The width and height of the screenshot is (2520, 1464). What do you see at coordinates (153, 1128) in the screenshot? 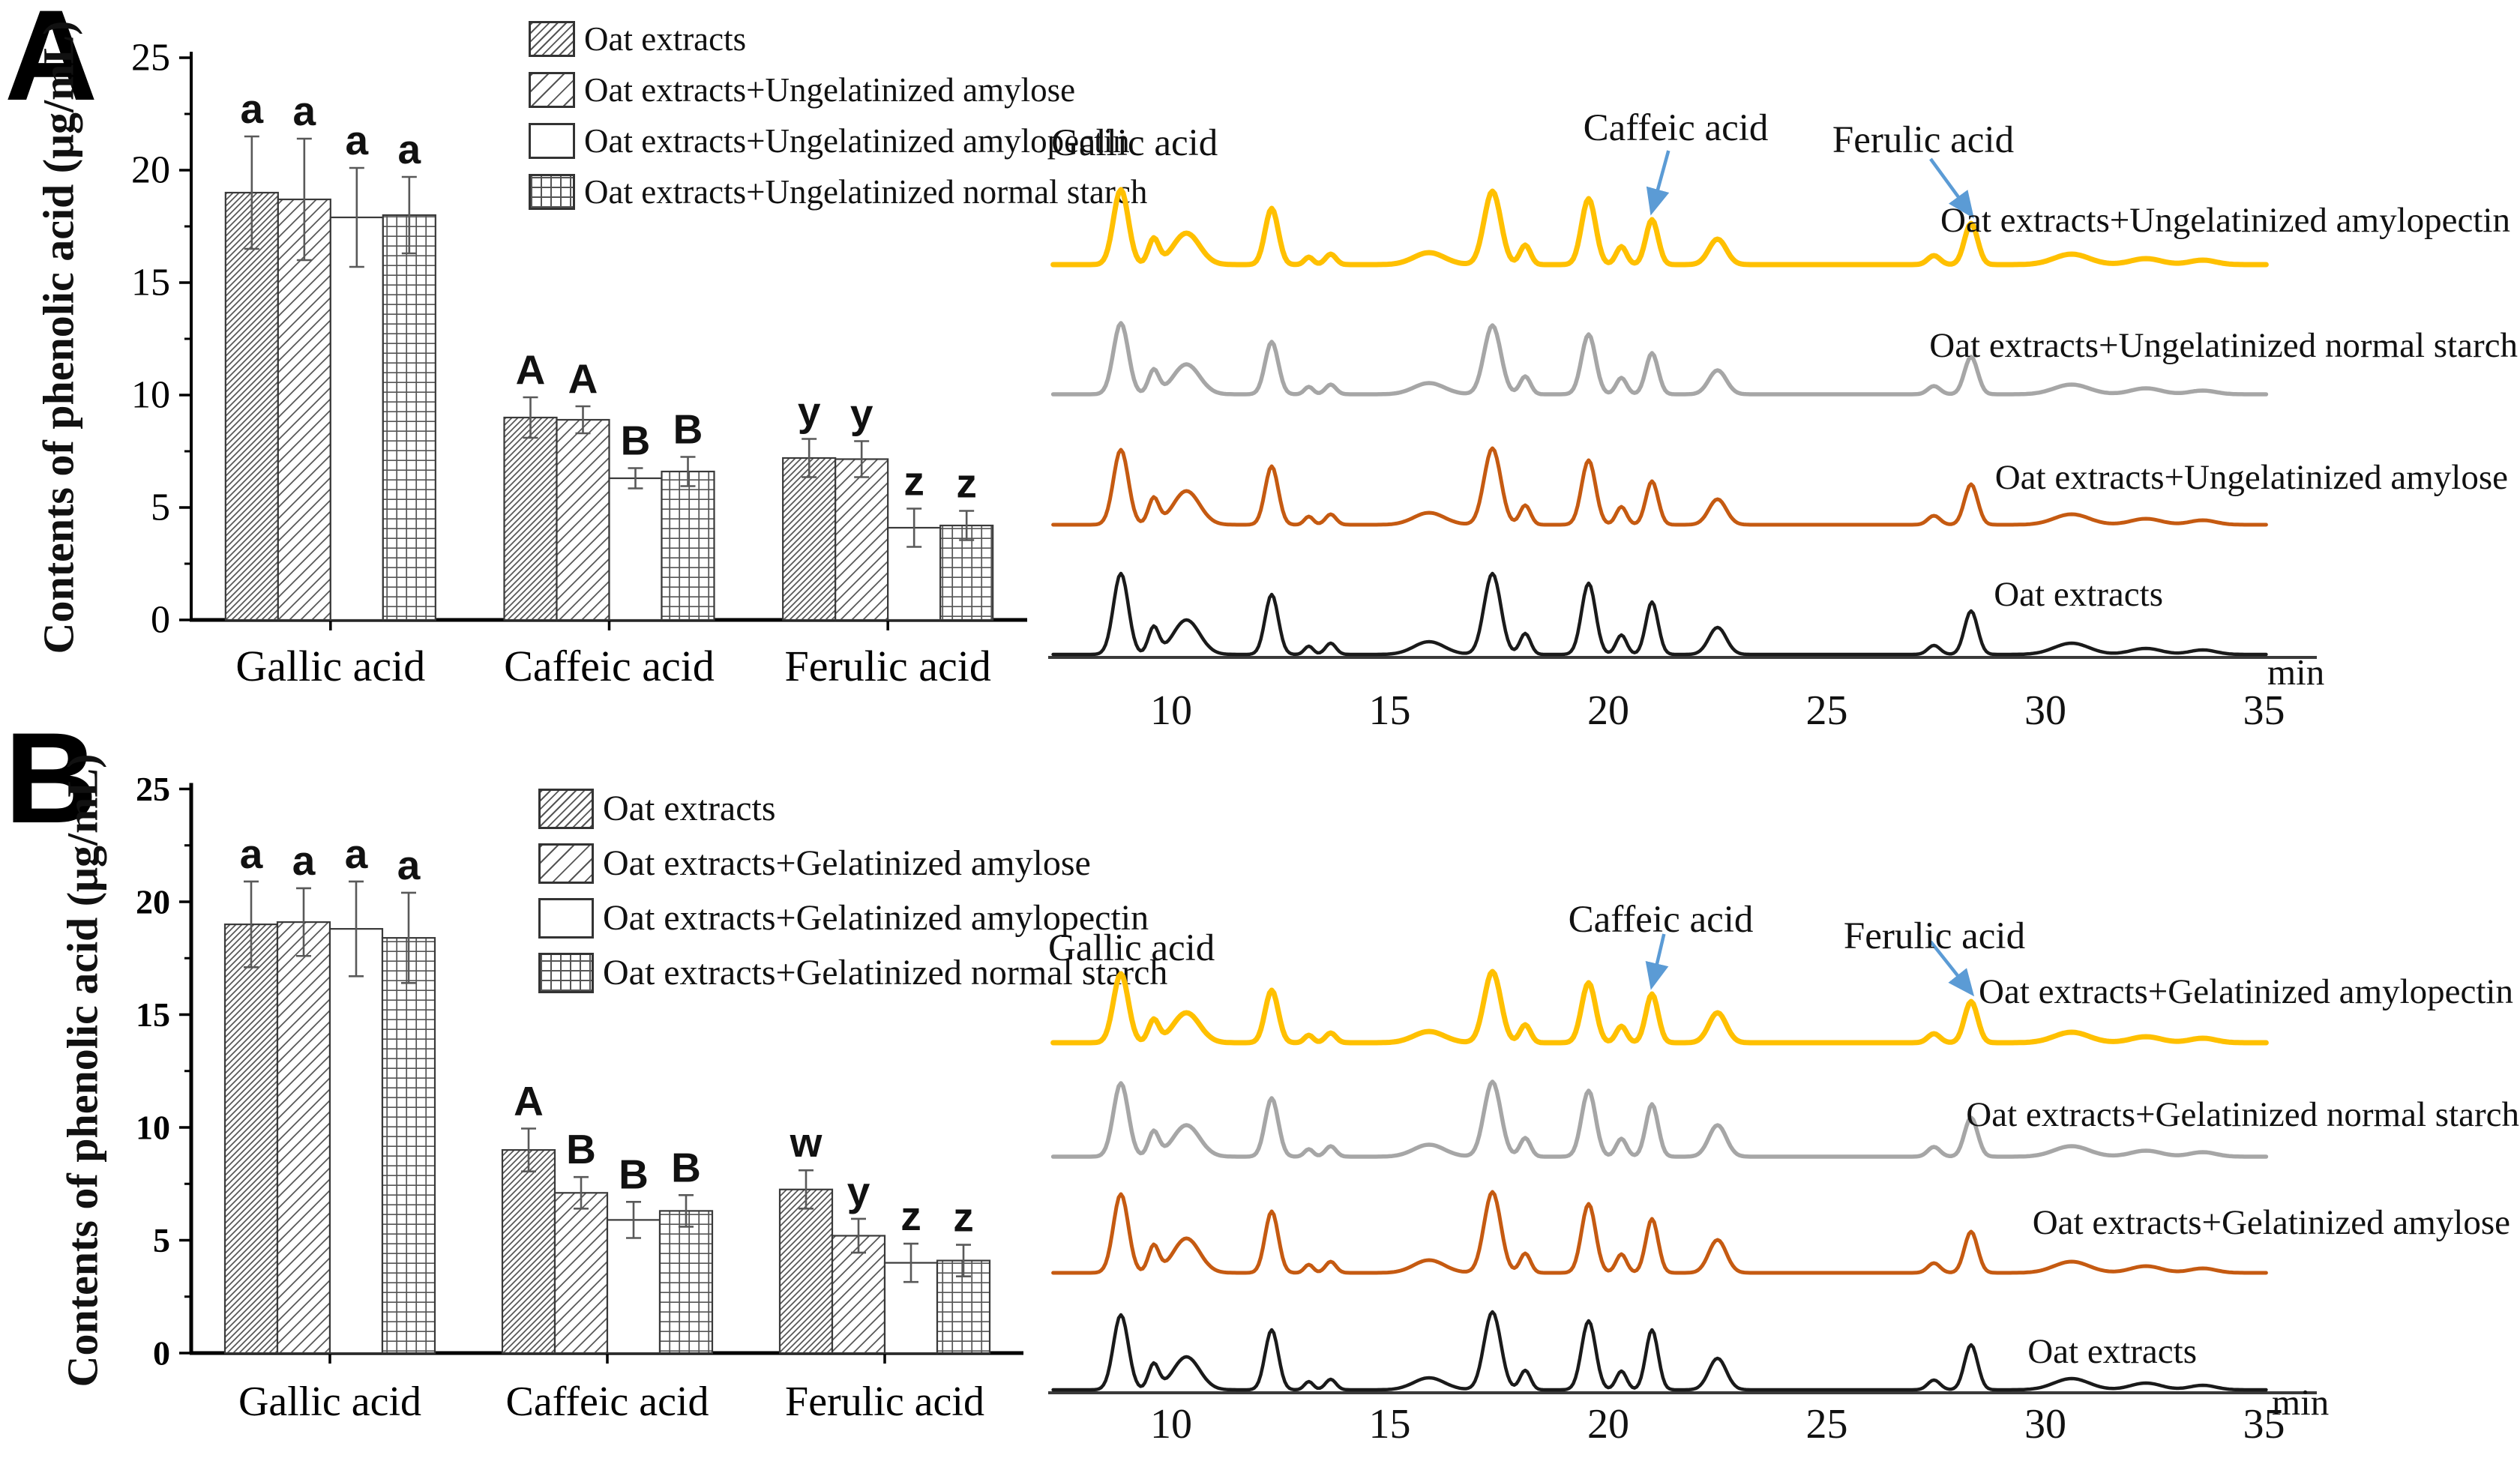
I see `y-tick-label: 10` at bounding box center [153, 1128].